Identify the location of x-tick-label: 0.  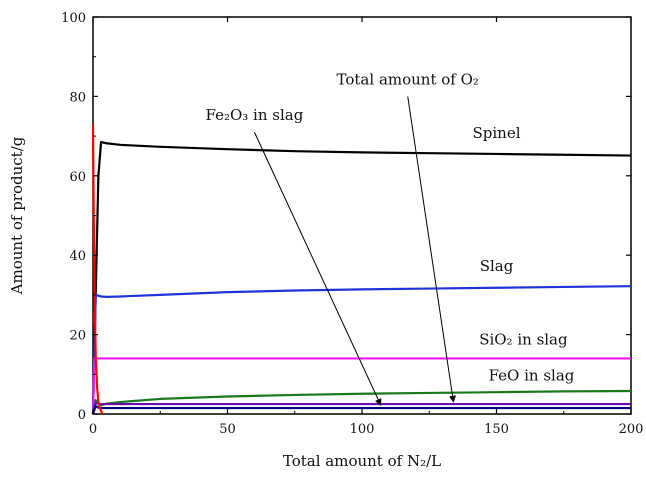
(93, 429).